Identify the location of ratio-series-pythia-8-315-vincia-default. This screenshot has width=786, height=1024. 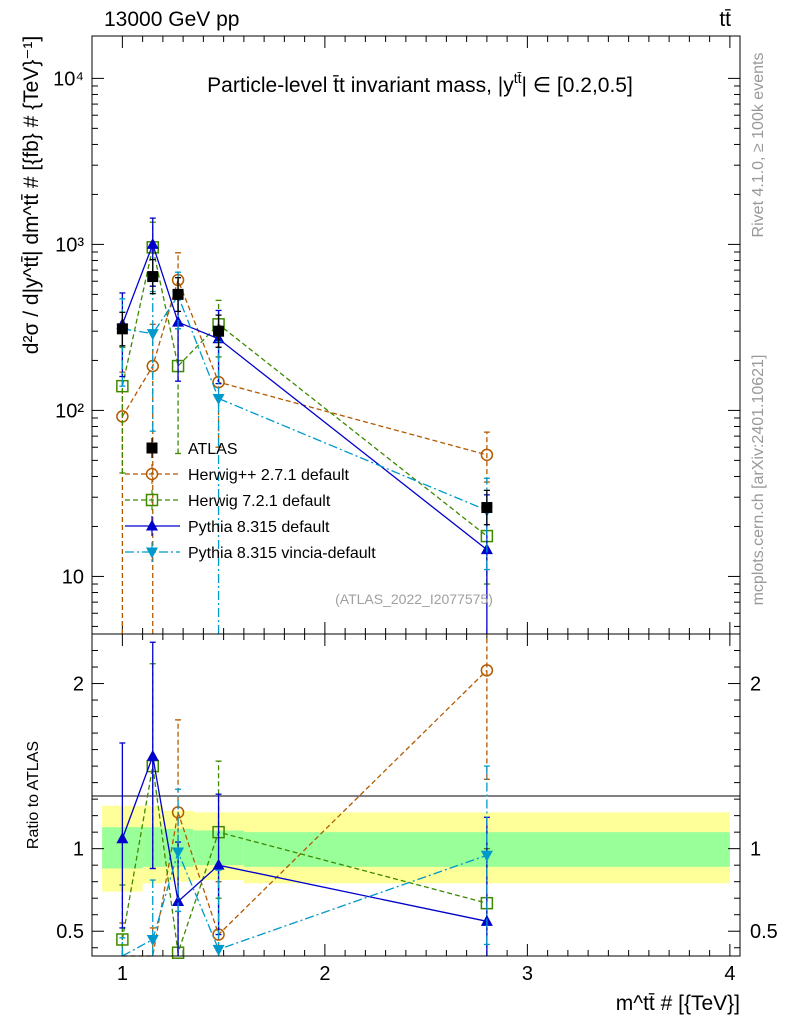
(306, 861).